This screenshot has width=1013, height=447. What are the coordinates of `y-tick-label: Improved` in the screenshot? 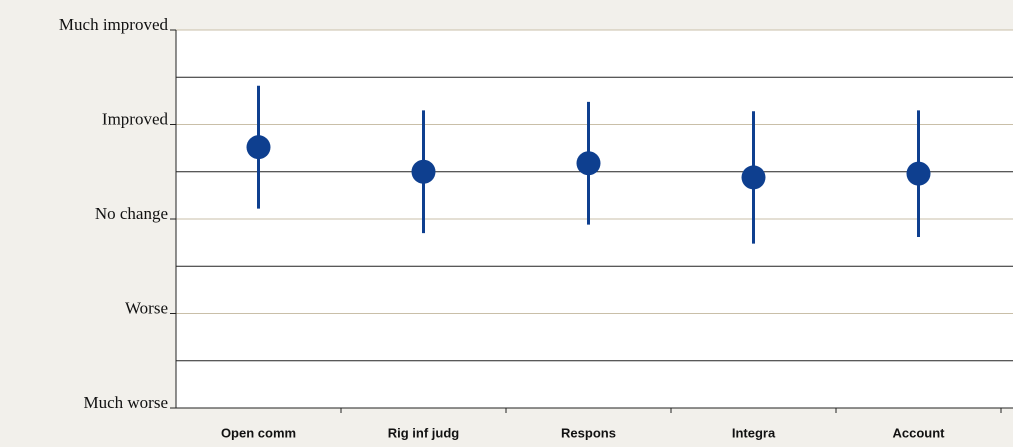 It's located at (135, 118).